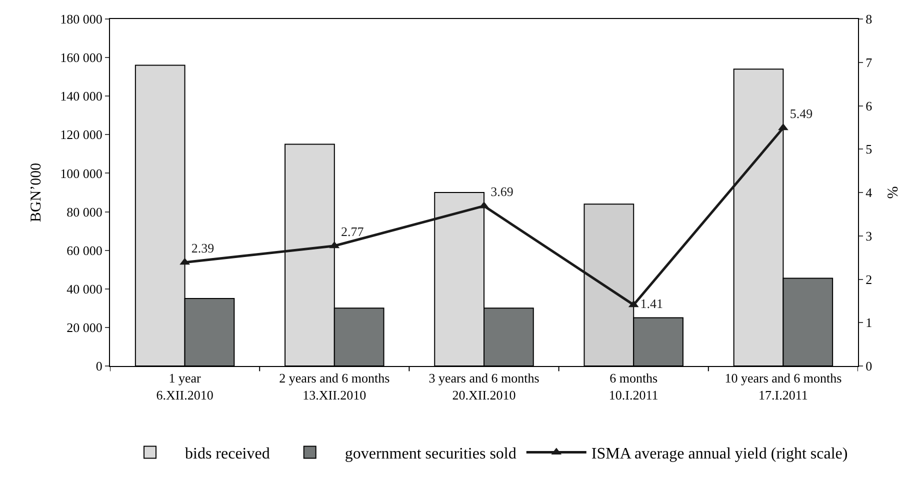  What do you see at coordinates (185, 386) in the screenshot?
I see `x-tick-label: 1 year 6.XII.2010` at bounding box center [185, 386].